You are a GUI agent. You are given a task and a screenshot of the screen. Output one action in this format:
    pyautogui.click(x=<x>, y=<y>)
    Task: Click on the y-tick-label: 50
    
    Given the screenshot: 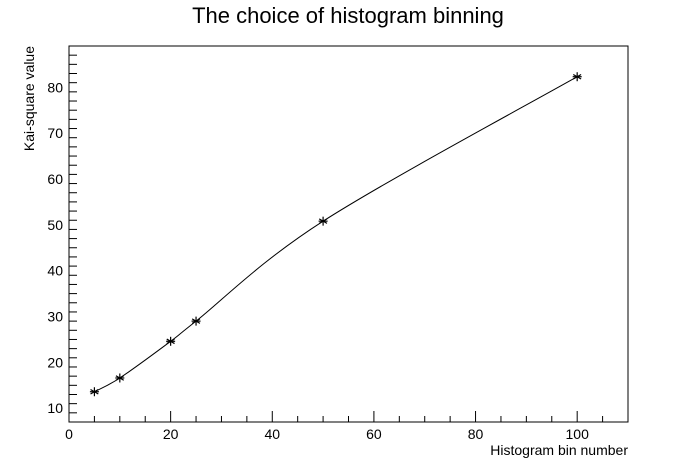 What is the action you would take?
    pyautogui.click(x=55, y=225)
    